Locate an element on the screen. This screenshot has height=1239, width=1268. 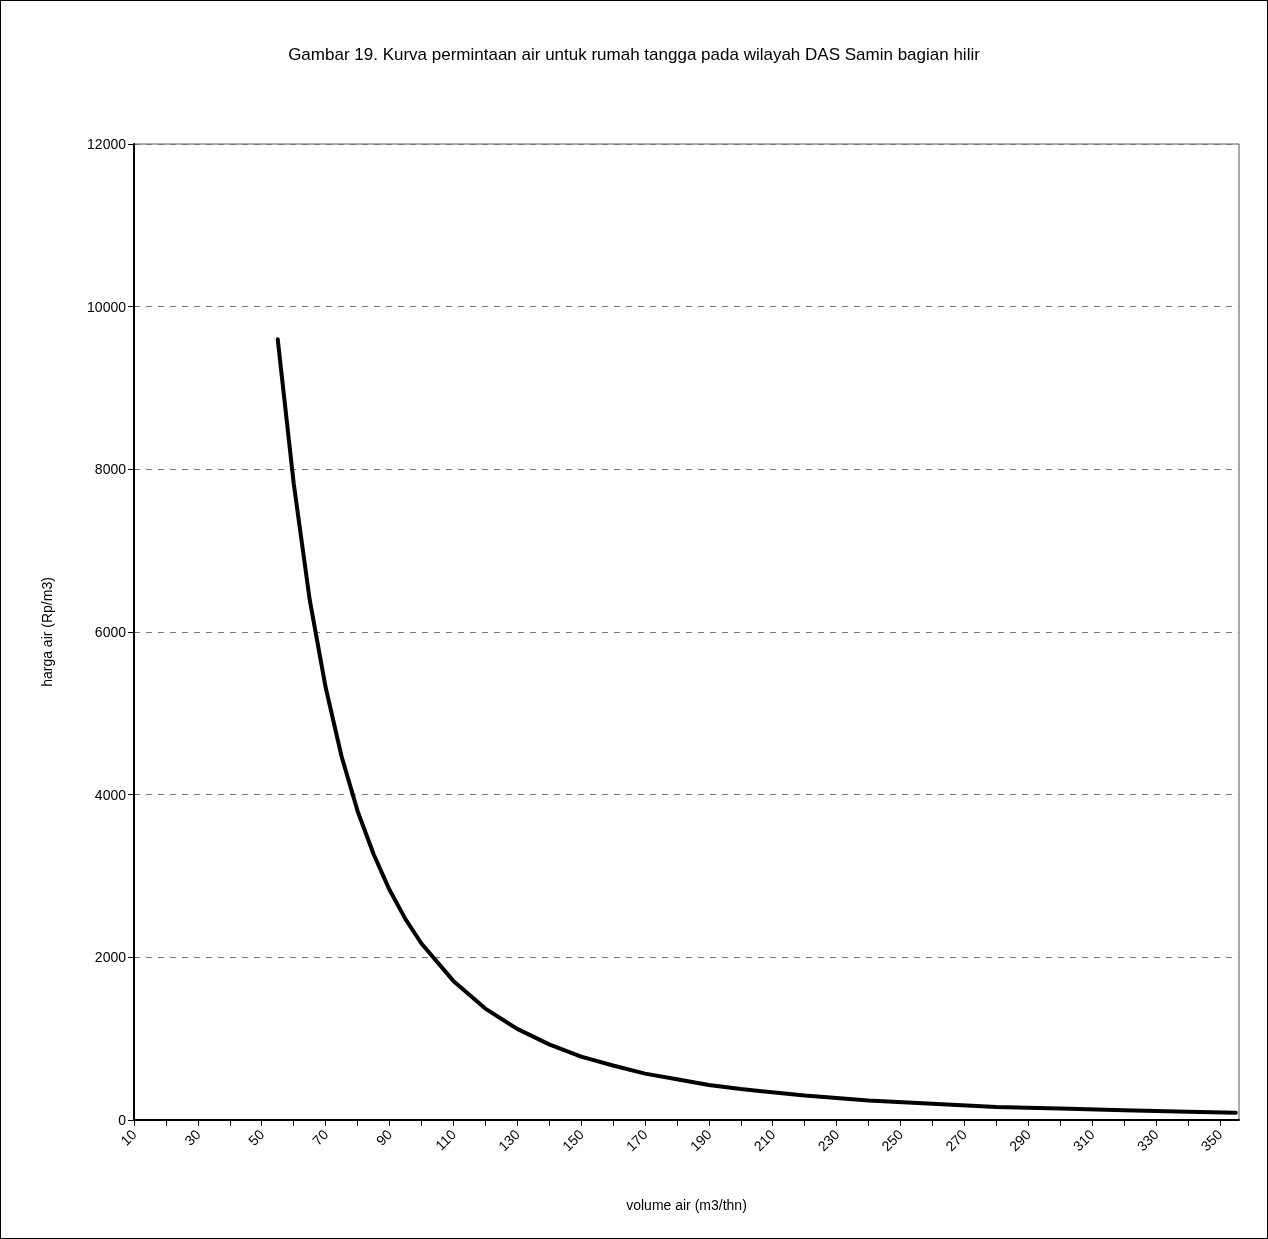
x-tick-label: 270 is located at coordinates (956, 1140).